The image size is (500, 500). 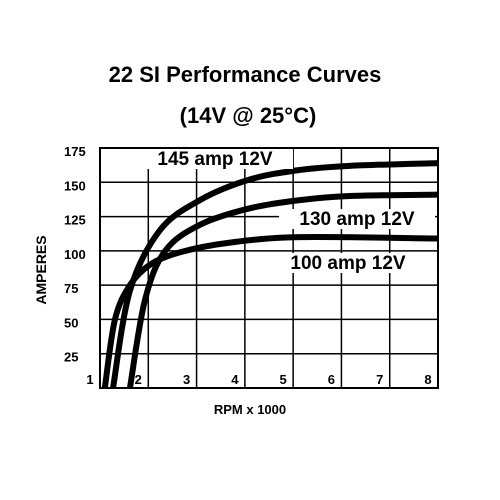 I want to click on curve-label: 130 amp 12V, so click(x=356, y=219).